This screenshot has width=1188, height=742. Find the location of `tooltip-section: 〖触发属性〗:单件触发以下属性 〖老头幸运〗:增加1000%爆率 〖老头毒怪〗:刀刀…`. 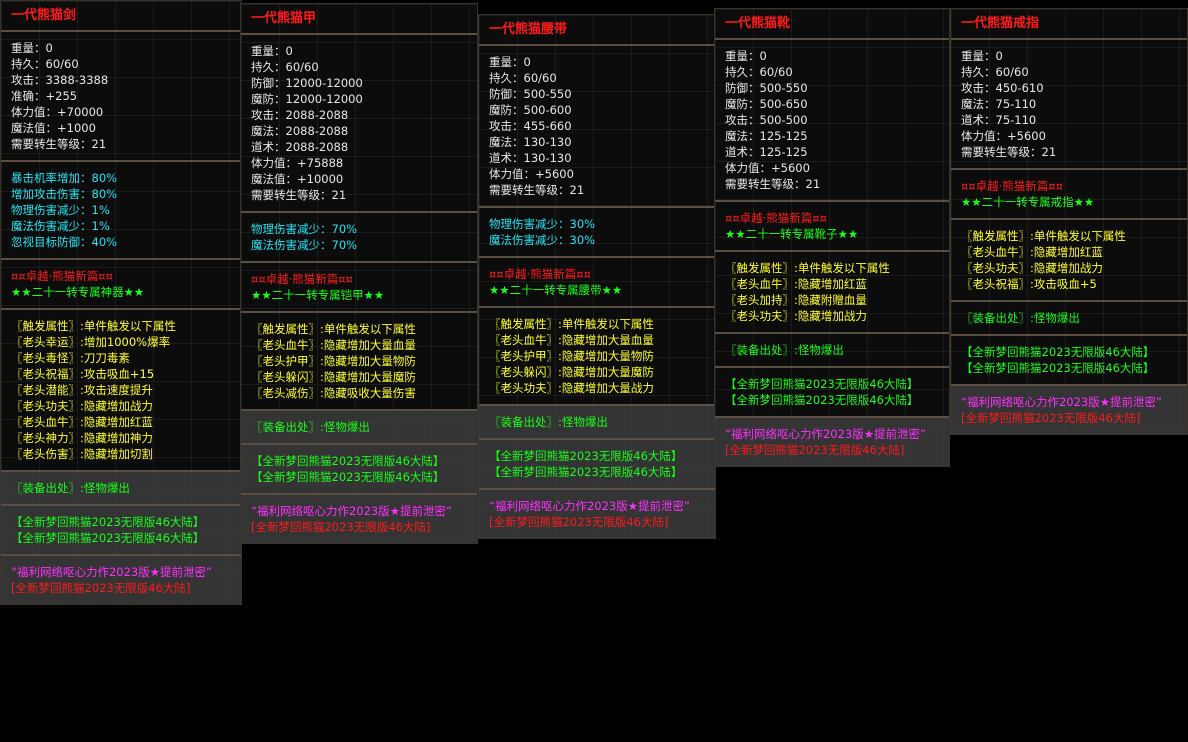

tooltip-section: 〖触发属性〗:单件触发以下属性 〖老头幸运〗:增加1000%爆率 〖老头毒怪〗:刀刀… is located at coordinates (121, 389).